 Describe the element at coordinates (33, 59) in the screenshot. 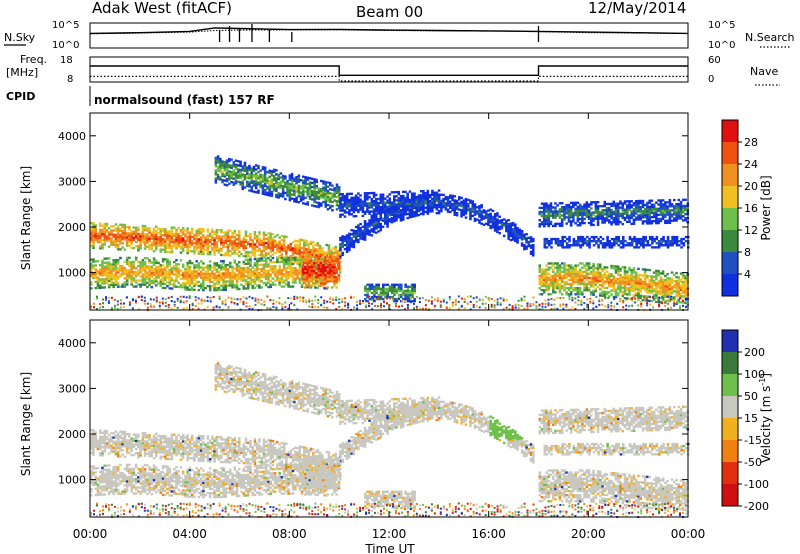

I see `freq-label: Freq.` at that location.